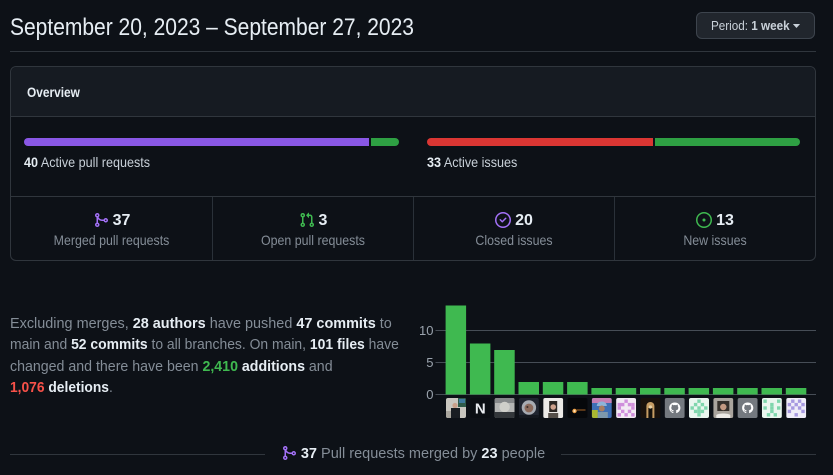 The width and height of the screenshot is (833, 475). Describe the element at coordinates (480, 409) in the screenshot. I see `svg-text: N` at that location.